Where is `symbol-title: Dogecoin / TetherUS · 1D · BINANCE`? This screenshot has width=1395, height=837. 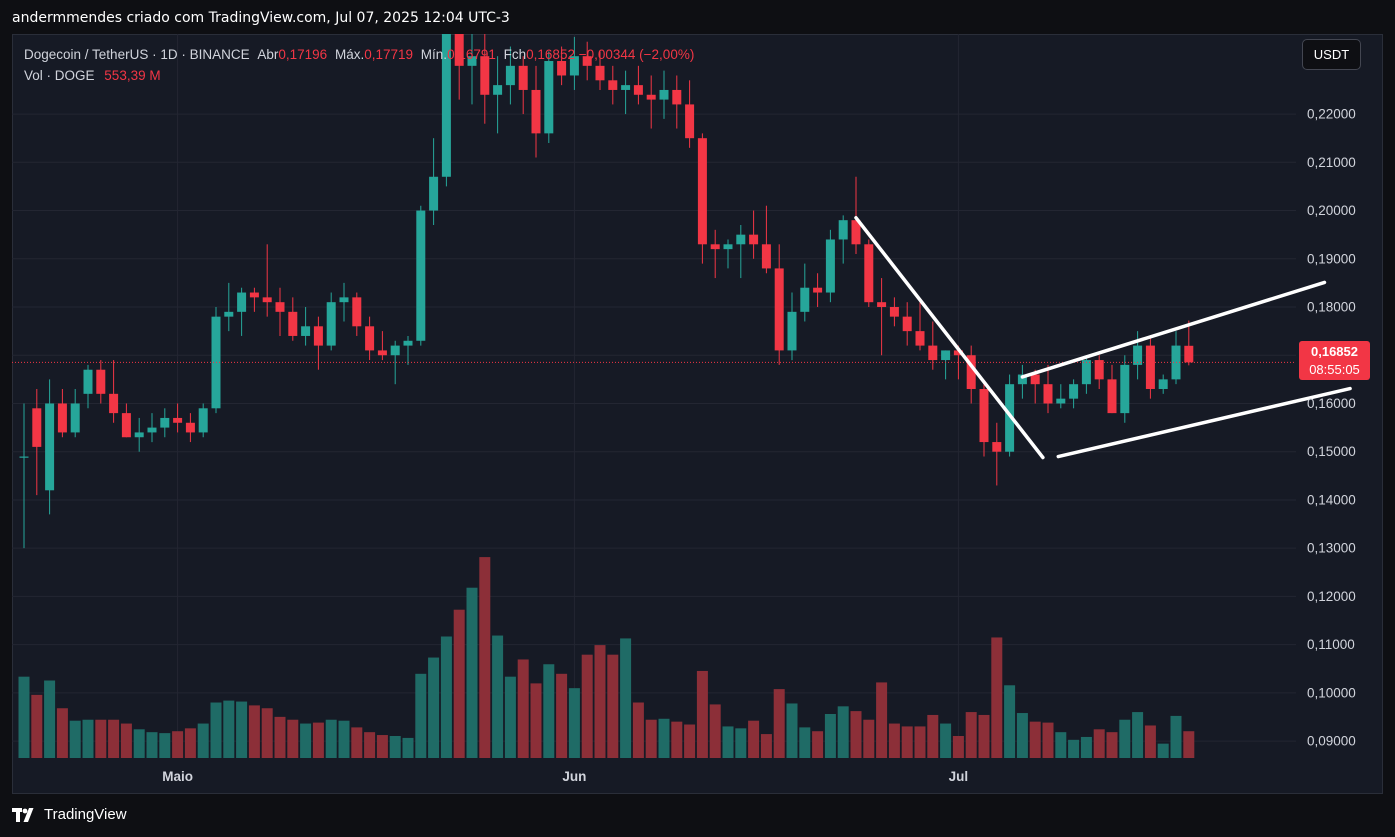 symbol-title: Dogecoin / TetherUS · 1D · BINANCE is located at coordinates (137, 54).